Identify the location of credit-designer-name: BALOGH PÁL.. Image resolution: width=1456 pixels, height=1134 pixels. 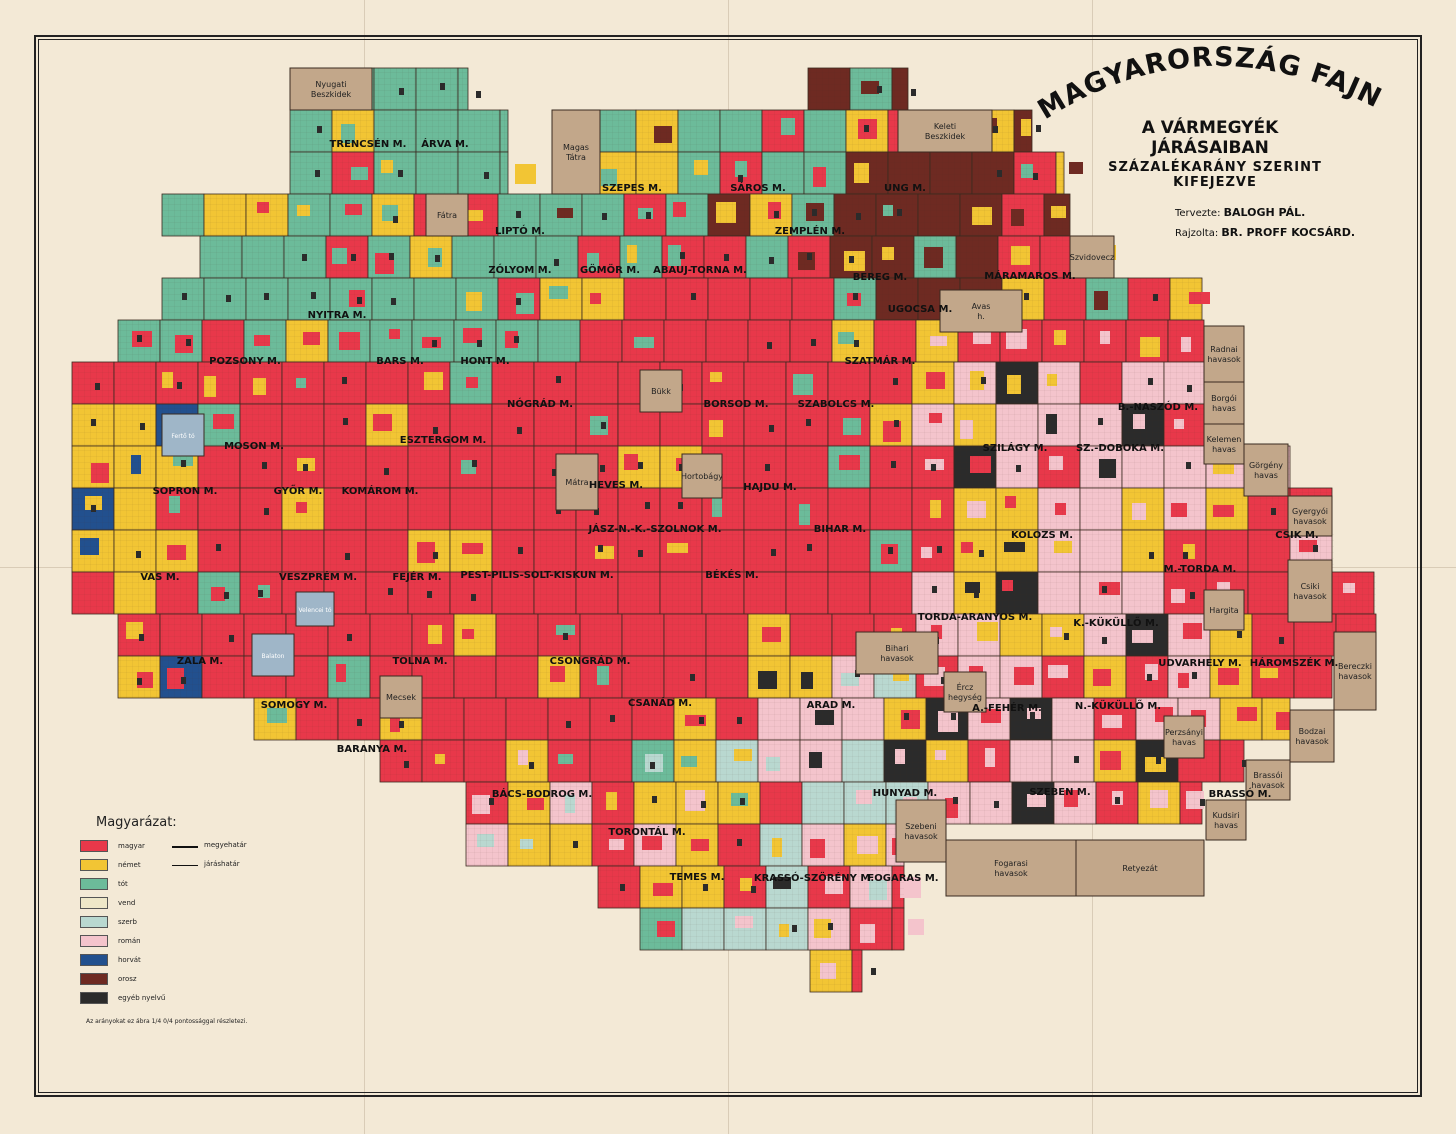
(1264, 212).